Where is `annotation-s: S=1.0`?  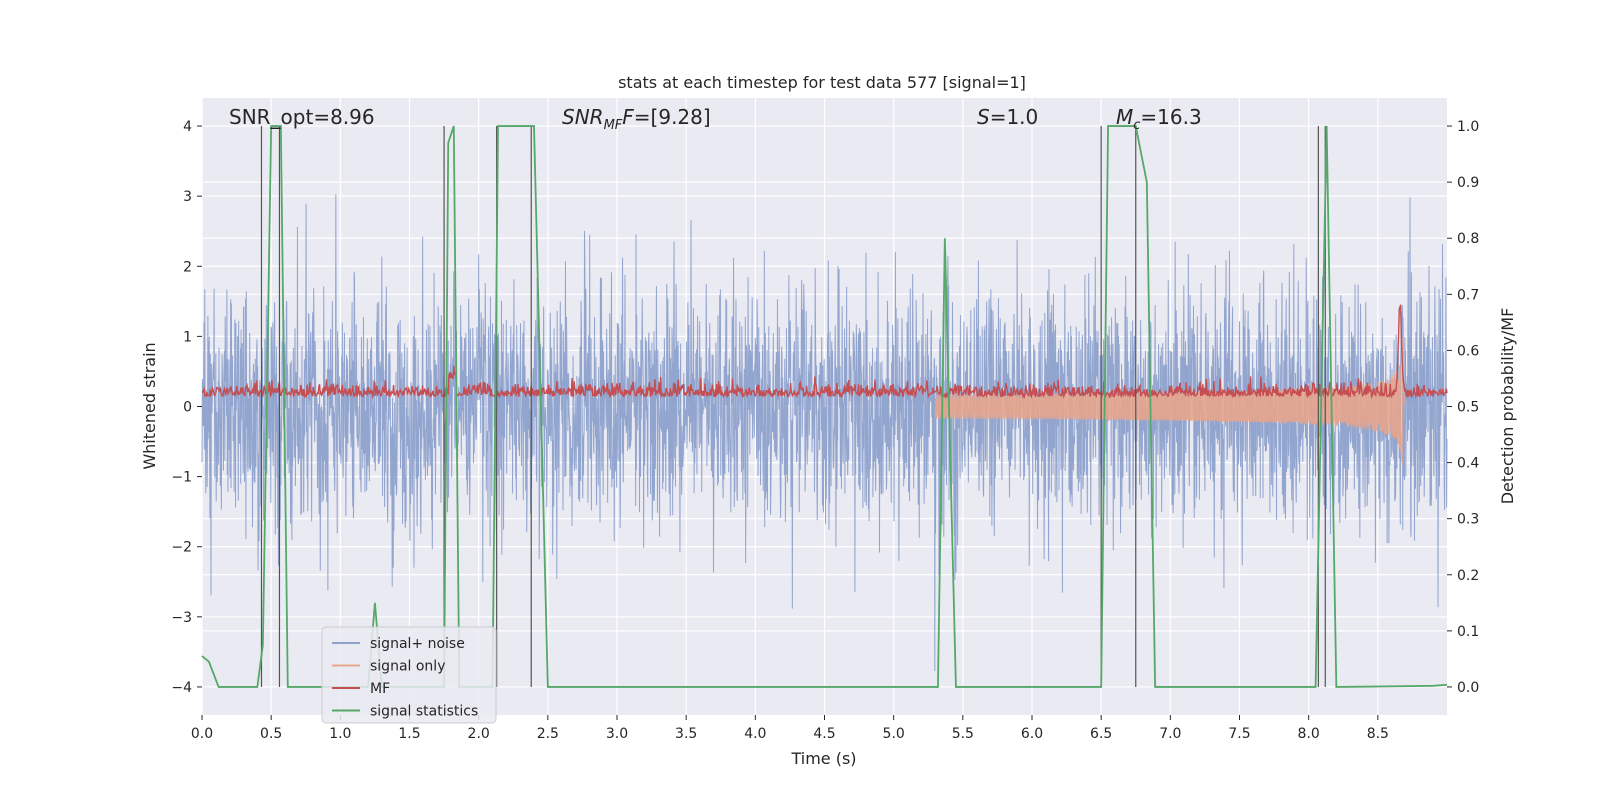
annotation-s: S=1.0 is located at coordinates (1007, 117).